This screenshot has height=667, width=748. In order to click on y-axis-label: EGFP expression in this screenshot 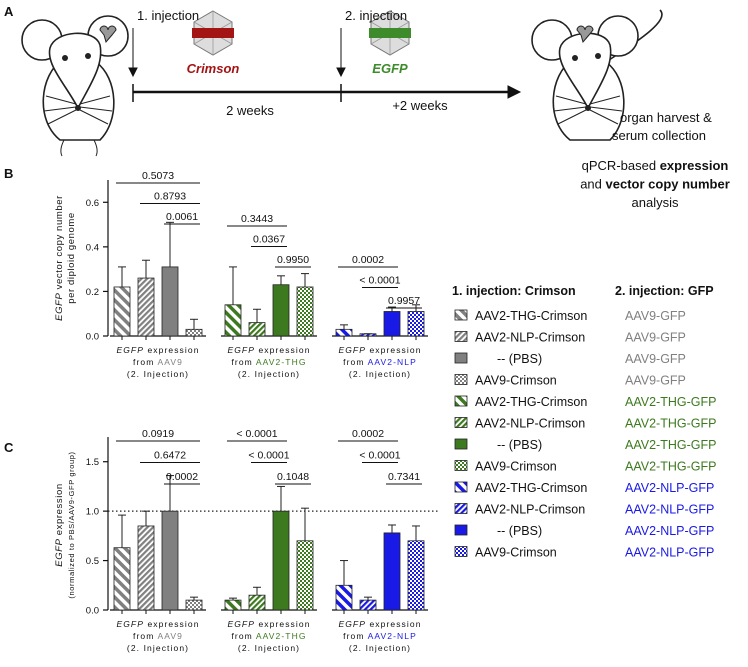, I will do `click(59, 524)`.